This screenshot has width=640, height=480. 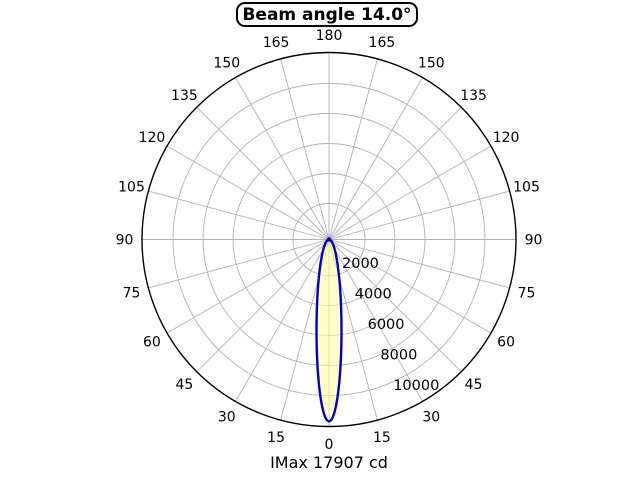 What do you see at coordinates (329, 36) in the screenshot?
I see `theta-tick-label: 180` at bounding box center [329, 36].